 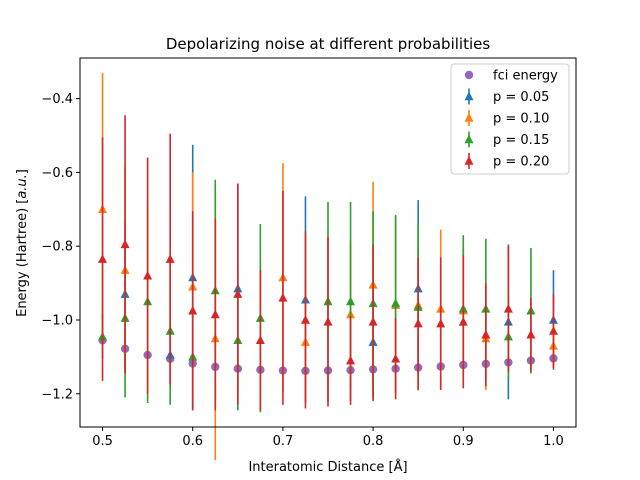 What do you see at coordinates (521, 140) in the screenshot?
I see `legend-label: p = 0.15` at bounding box center [521, 140].